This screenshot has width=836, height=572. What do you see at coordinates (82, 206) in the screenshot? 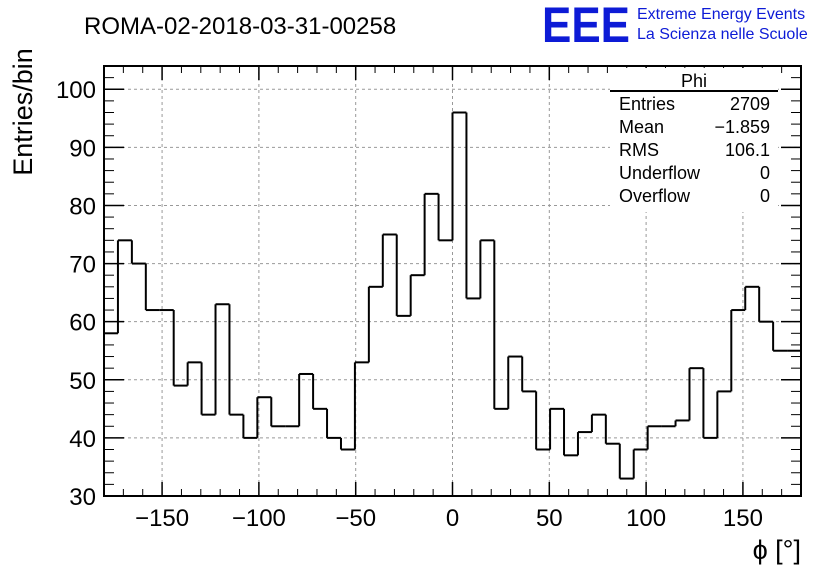
I see `y-tick-label: 80` at bounding box center [82, 206].